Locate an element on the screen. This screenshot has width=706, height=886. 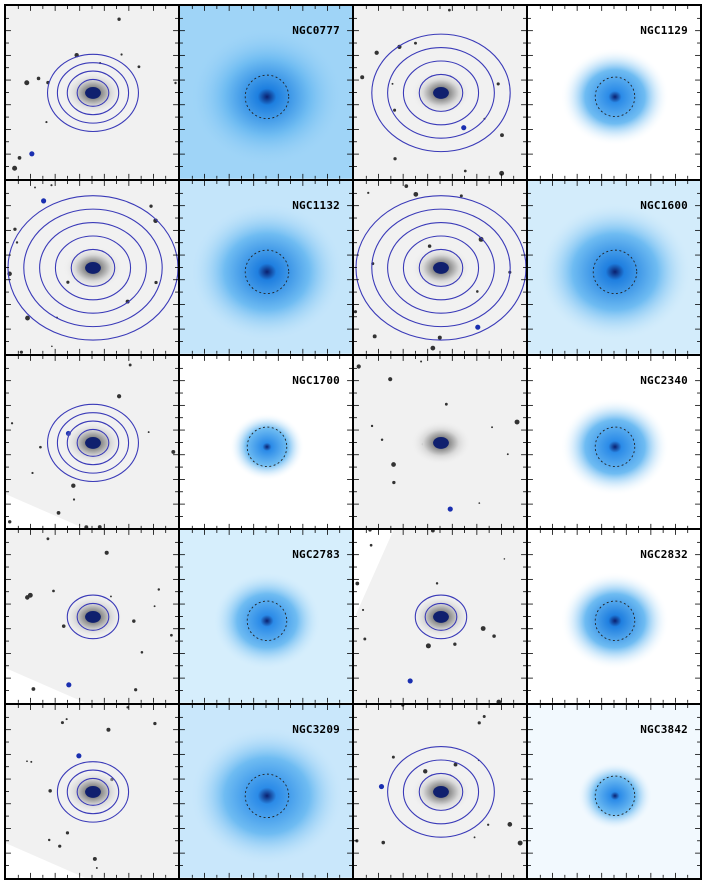
xray-panel-ngc2832: NGC2832 is located at coordinates (614, 617).